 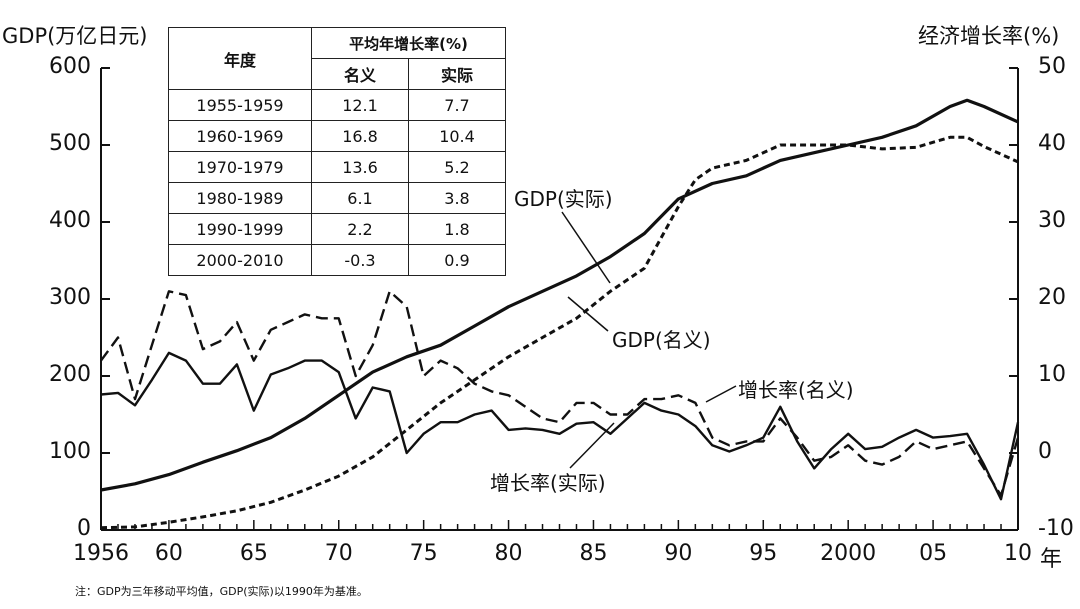 What do you see at coordinates (848, 553) in the screenshot?
I see `x-tick-label: 2000` at bounding box center [848, 553].